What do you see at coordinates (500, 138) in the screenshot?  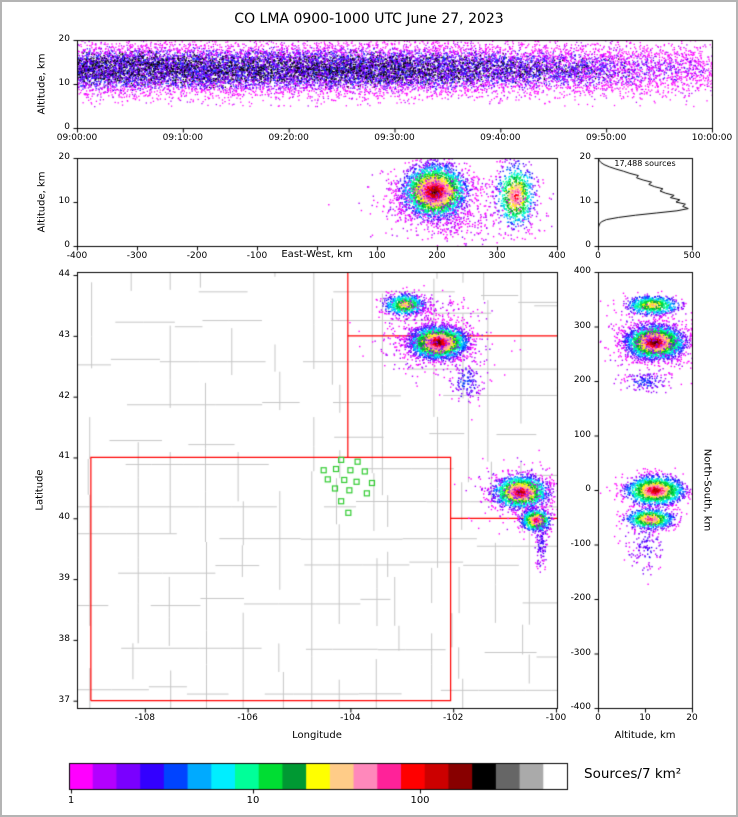 I see `tick-label: 09:40:00` at bounding box center [500, 138].